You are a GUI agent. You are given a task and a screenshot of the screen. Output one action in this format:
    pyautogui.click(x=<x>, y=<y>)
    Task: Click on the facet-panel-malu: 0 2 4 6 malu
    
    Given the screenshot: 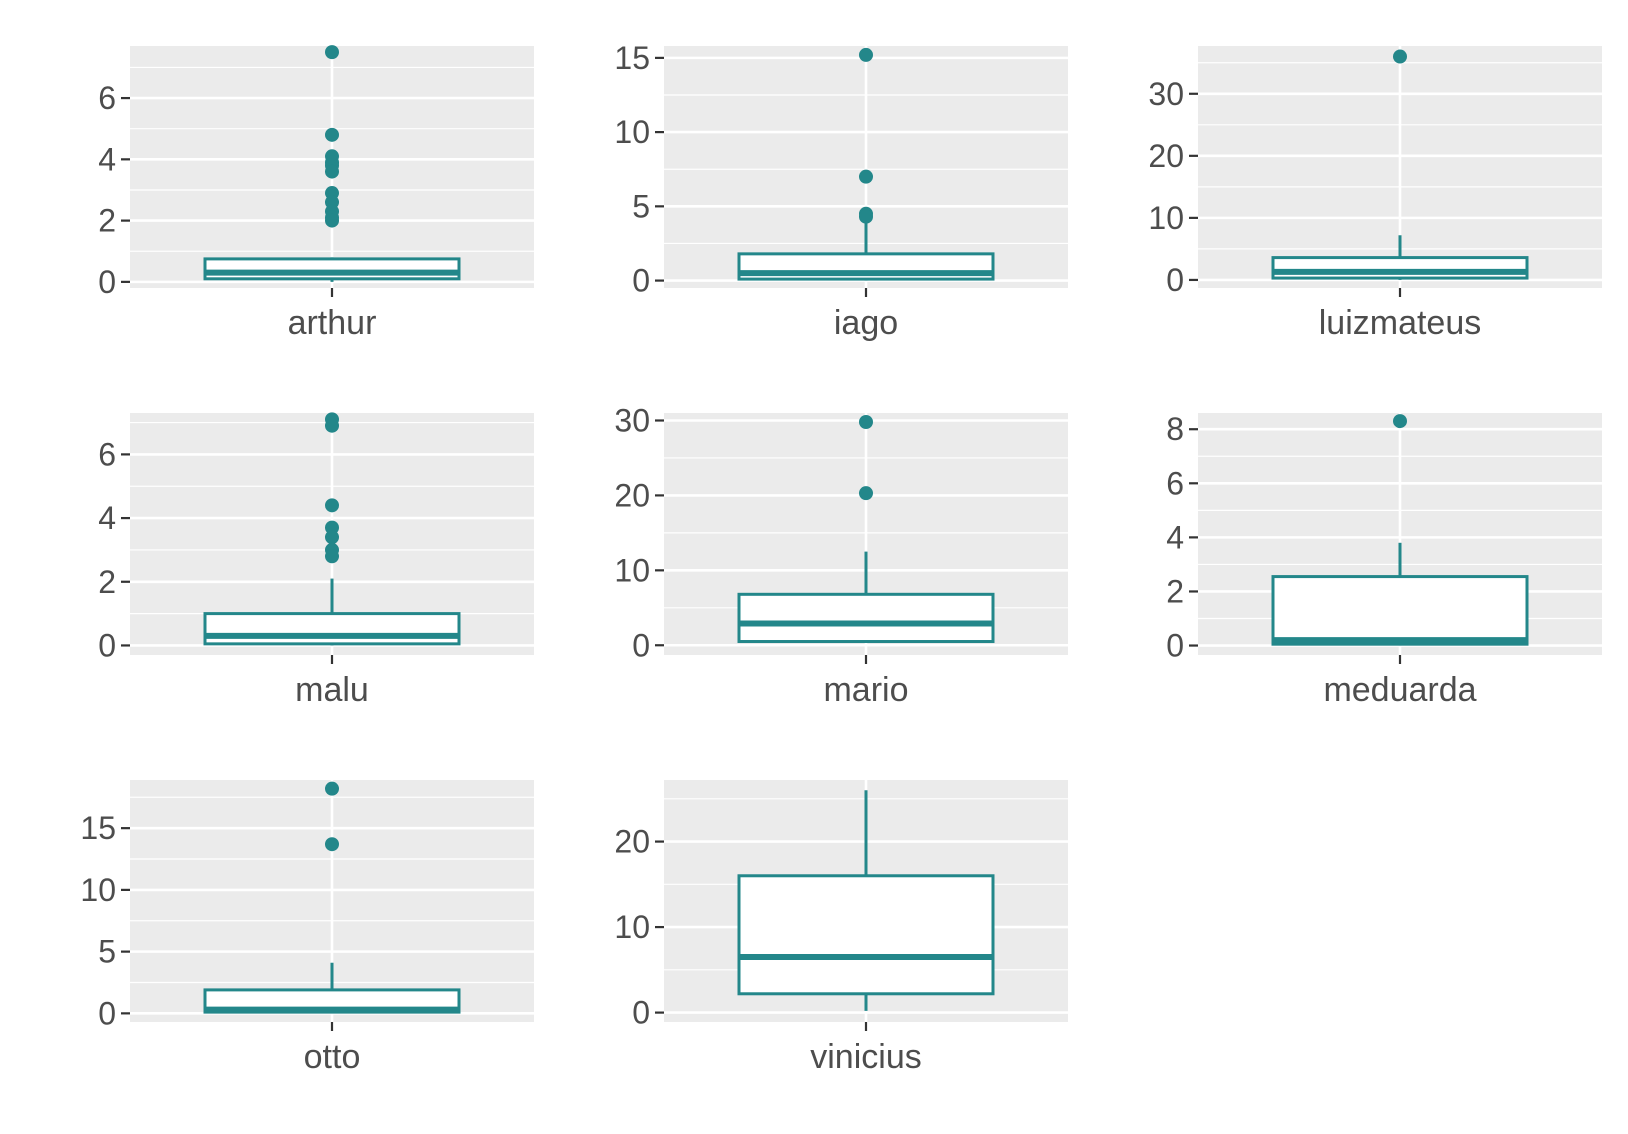 What is the action you would take?
    pyautogui.click(x=316, y=560)
    